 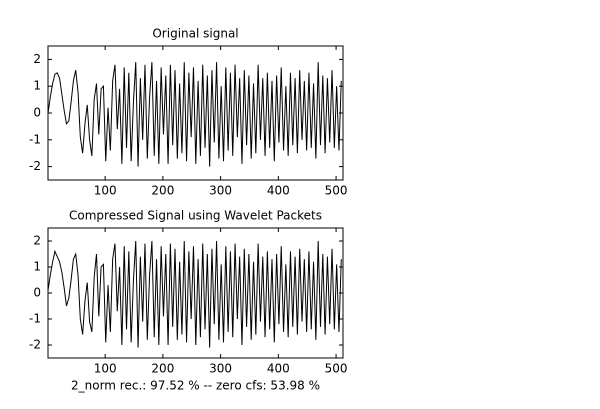 I want to click on chart-title: Original signal, so click(x=195, y=34).